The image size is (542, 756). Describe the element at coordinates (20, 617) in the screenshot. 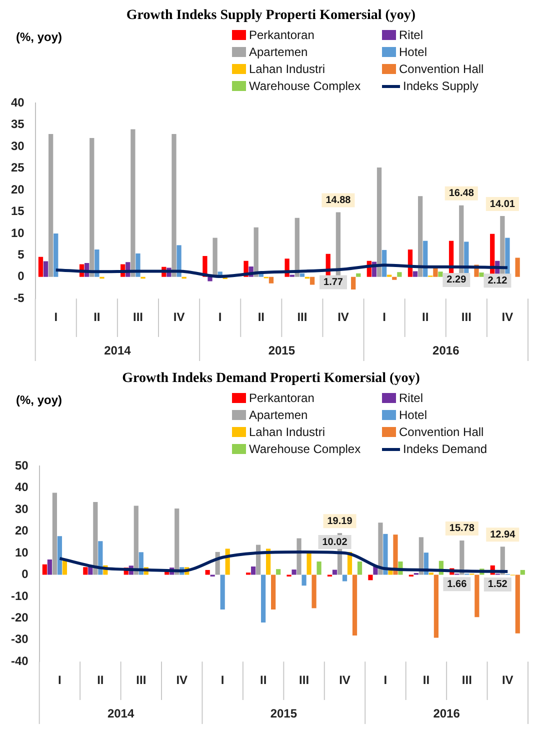

I see `y-tick-label: -20` at that location.